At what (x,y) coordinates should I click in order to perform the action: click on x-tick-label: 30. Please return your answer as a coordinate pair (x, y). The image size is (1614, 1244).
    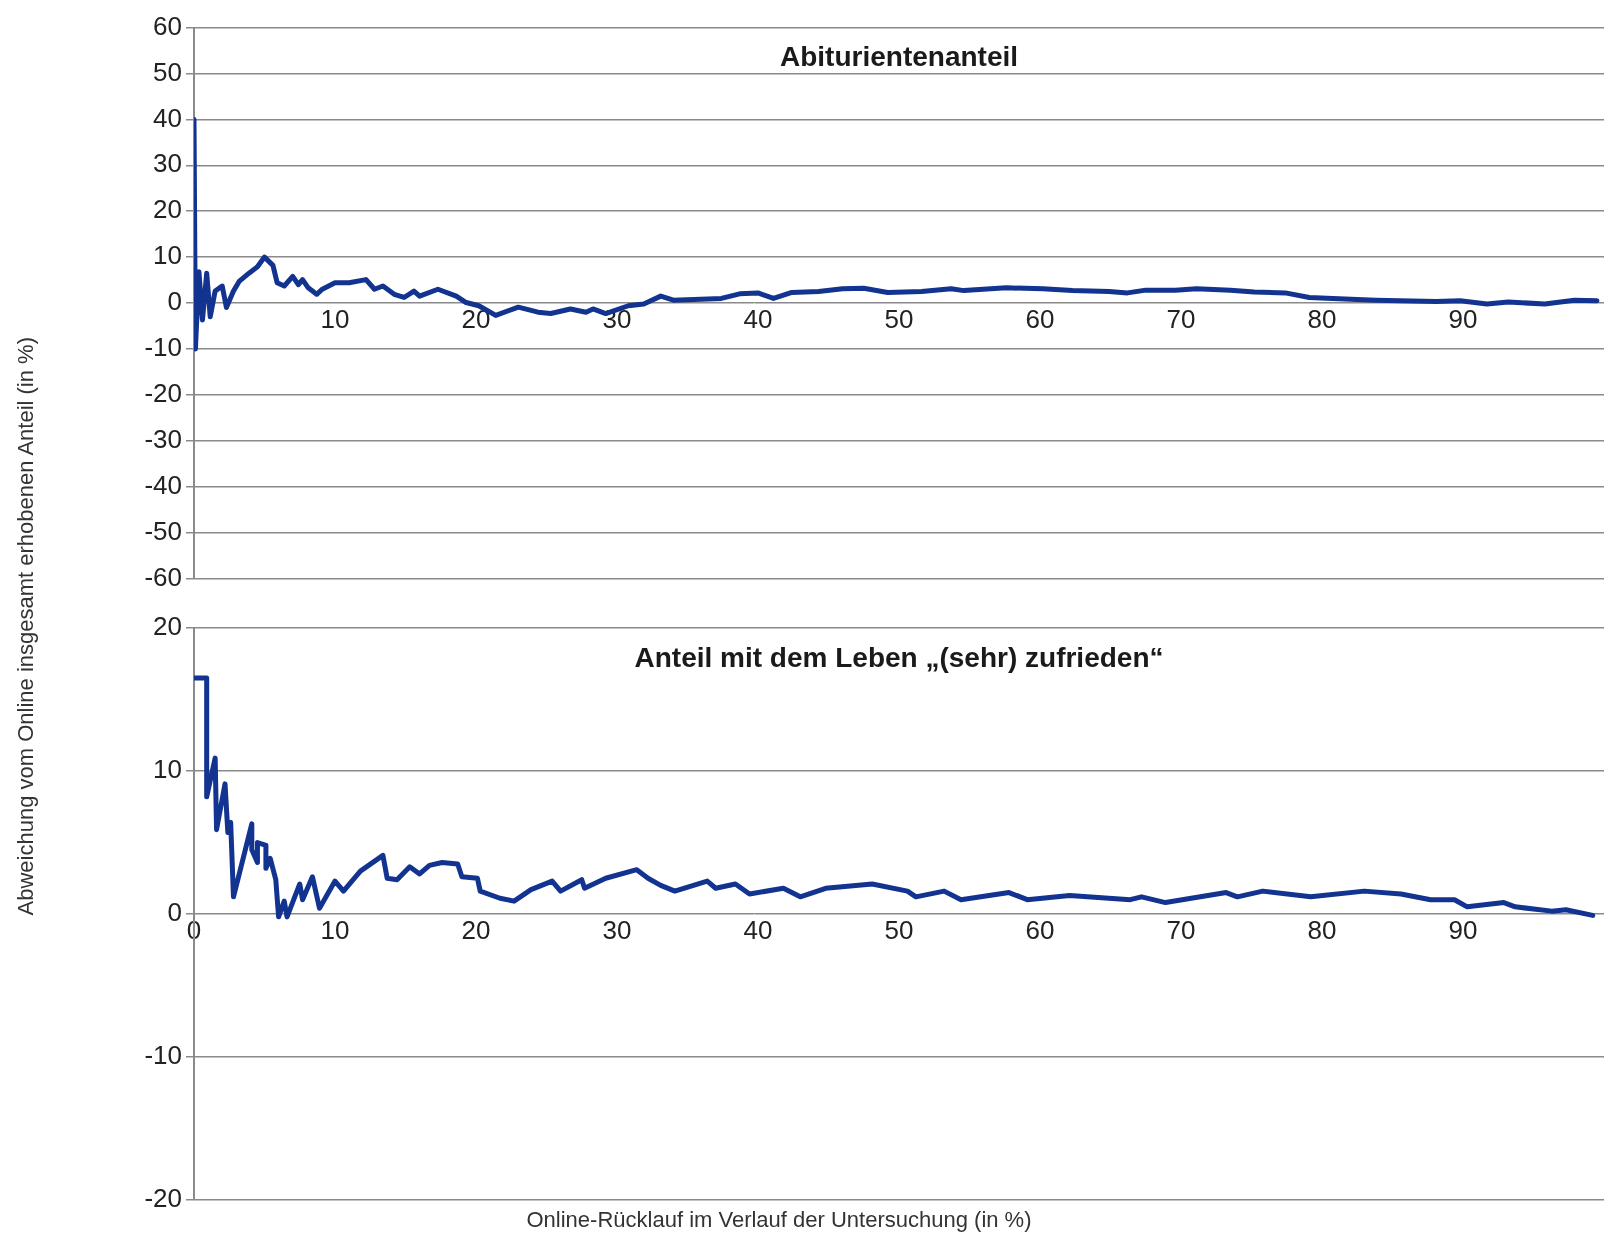
    Looking at the image, I should click on (617, 929).